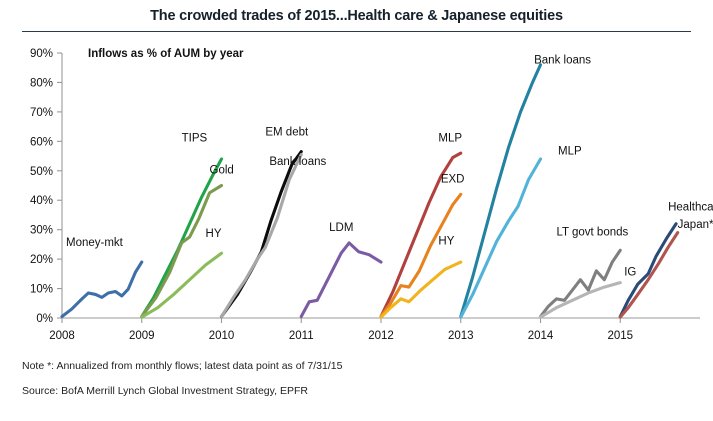 The height and width of the screenshot is (421, 713). What do you see at coordinates (541, 336) in the screenshot?
I see `x-axis-tick-label: 2014` at bounding box center [541, 336].